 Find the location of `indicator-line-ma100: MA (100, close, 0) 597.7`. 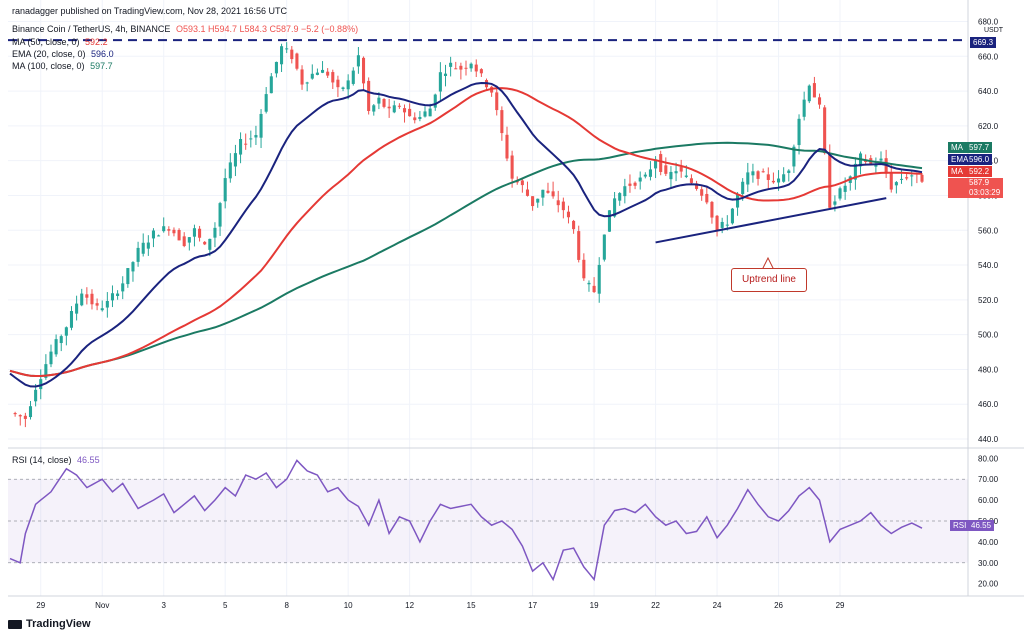

indicator-line-ma100: MA (100, close, 0) 597.7 is located at coordinates (62, 66).